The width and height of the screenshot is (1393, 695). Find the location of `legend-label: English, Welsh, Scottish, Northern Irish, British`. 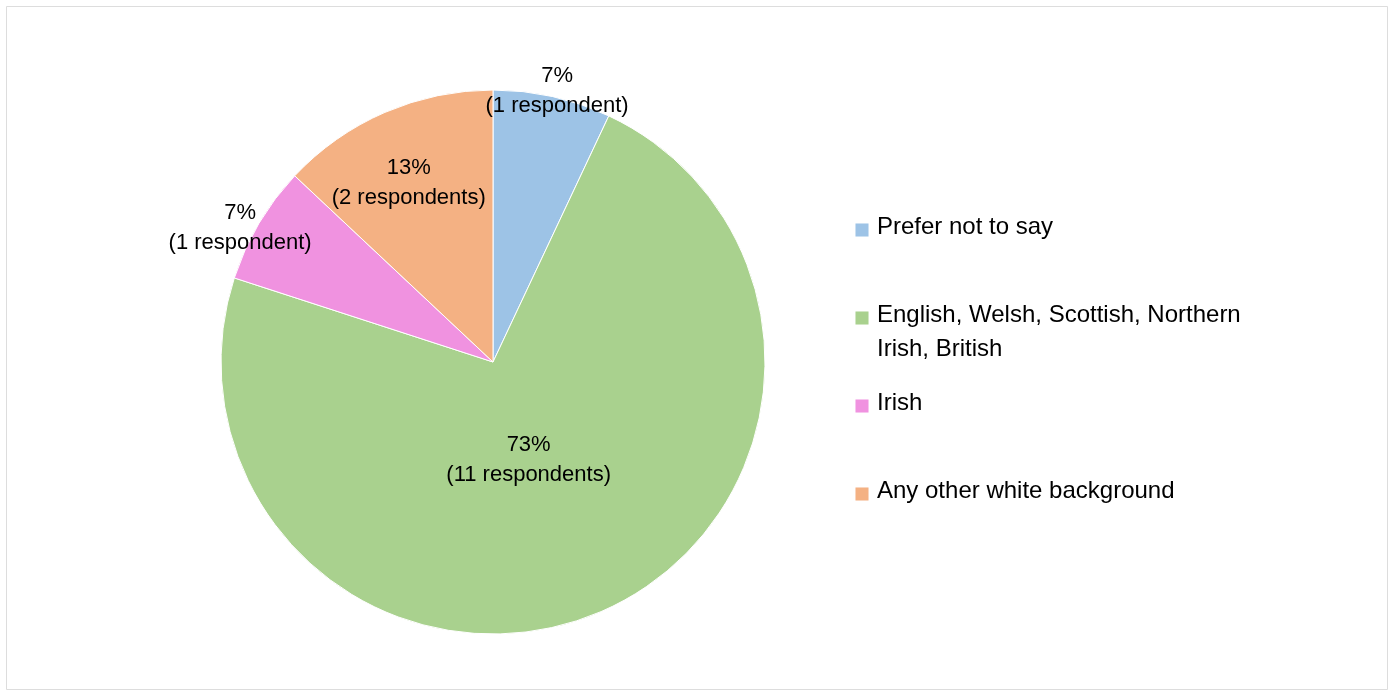

legend-label: English, Welsh, Scottish, Northern Irish, British is located at coordinates (1059, 330).